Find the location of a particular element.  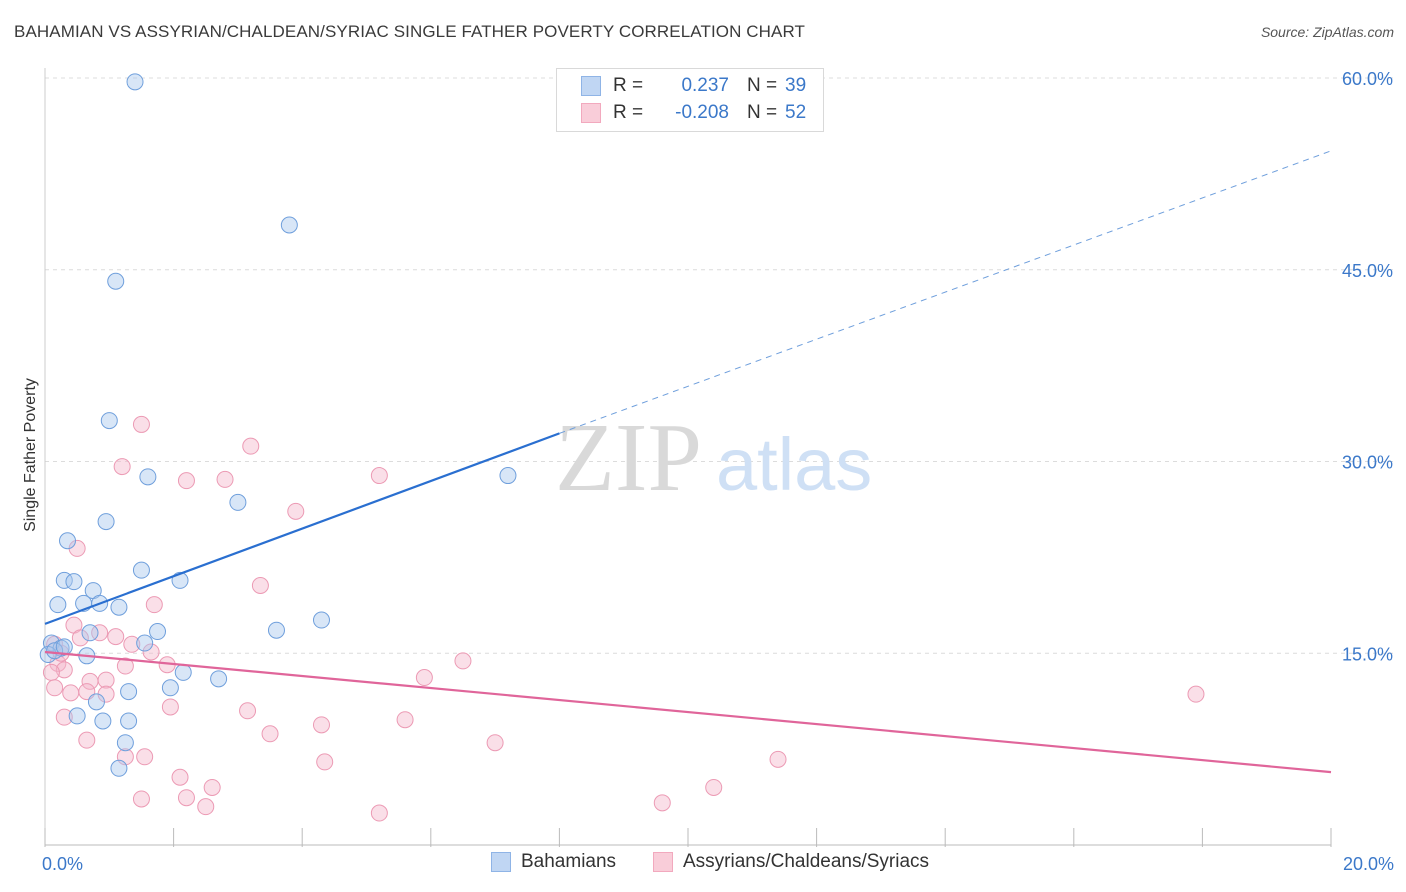

source-label: Source: ZipAtlas.com is located at coordinates (1327, 32).